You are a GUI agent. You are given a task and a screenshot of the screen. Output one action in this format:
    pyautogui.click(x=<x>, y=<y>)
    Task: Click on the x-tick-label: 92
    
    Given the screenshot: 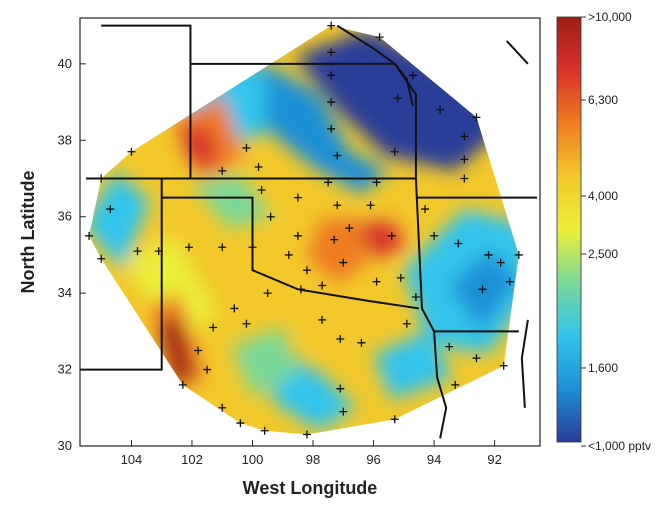 What is the action you would take?
    pyautogui.click(x=494, y=459)
    